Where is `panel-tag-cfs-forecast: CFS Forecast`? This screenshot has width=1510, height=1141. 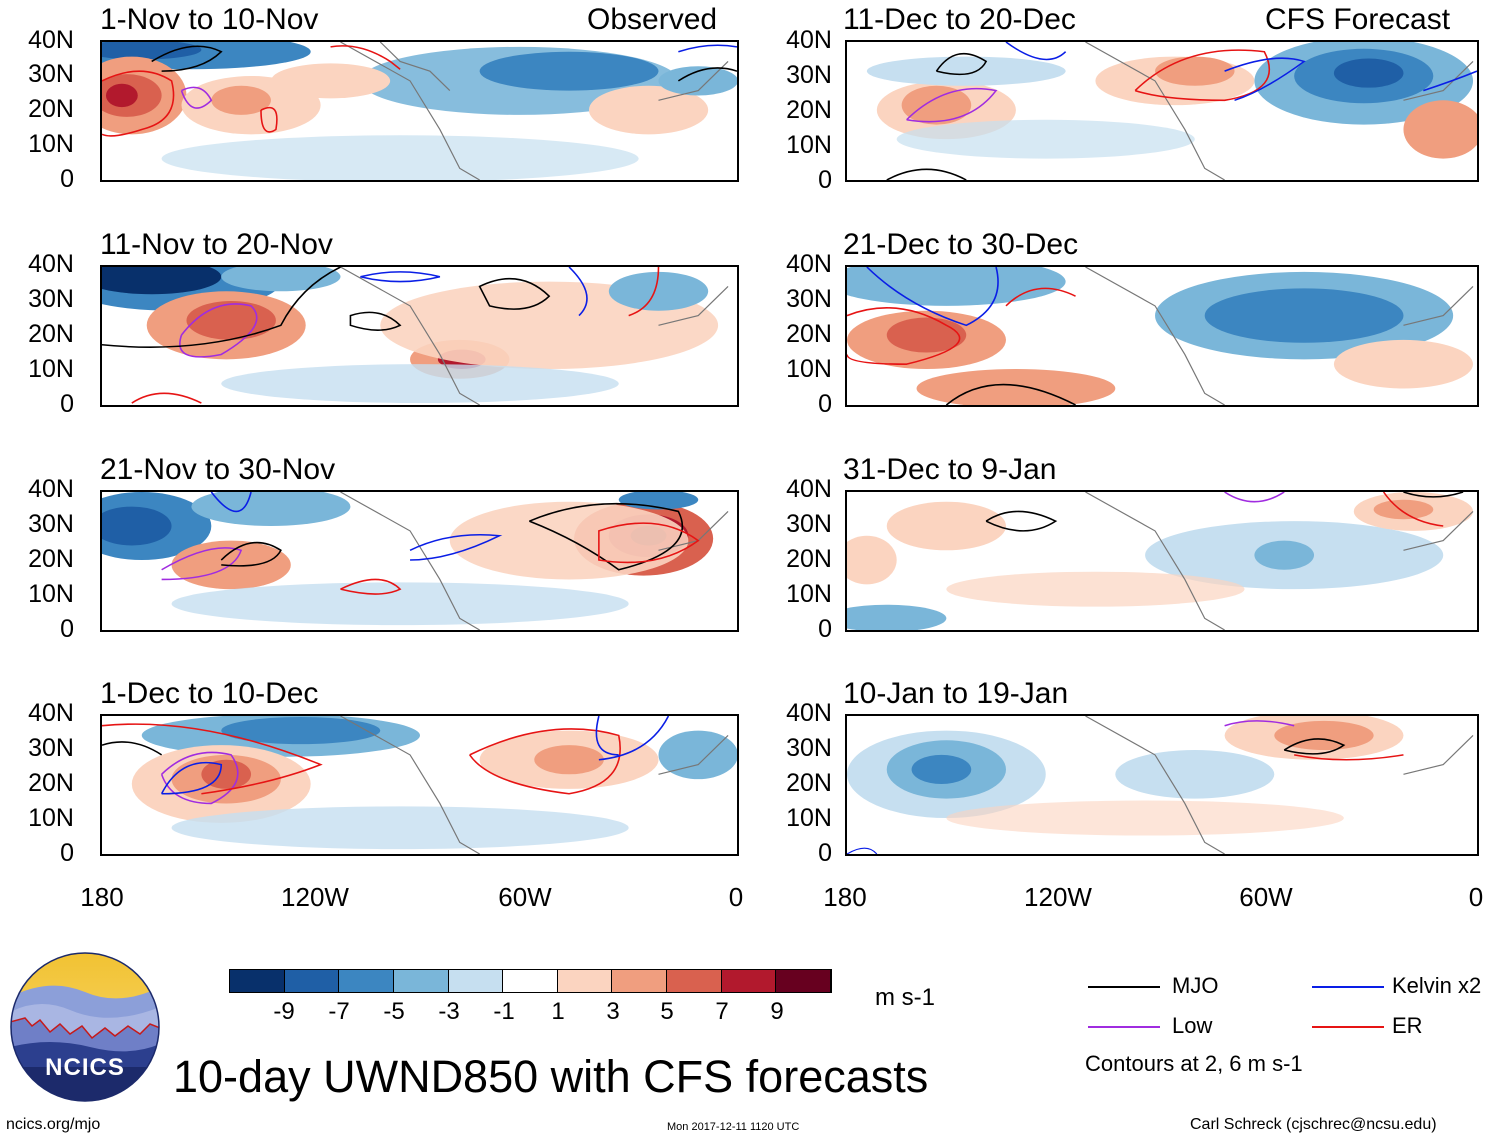
panel-tag-cfs-forecast: CFS Forecast is located at coordinates (1358, 19).